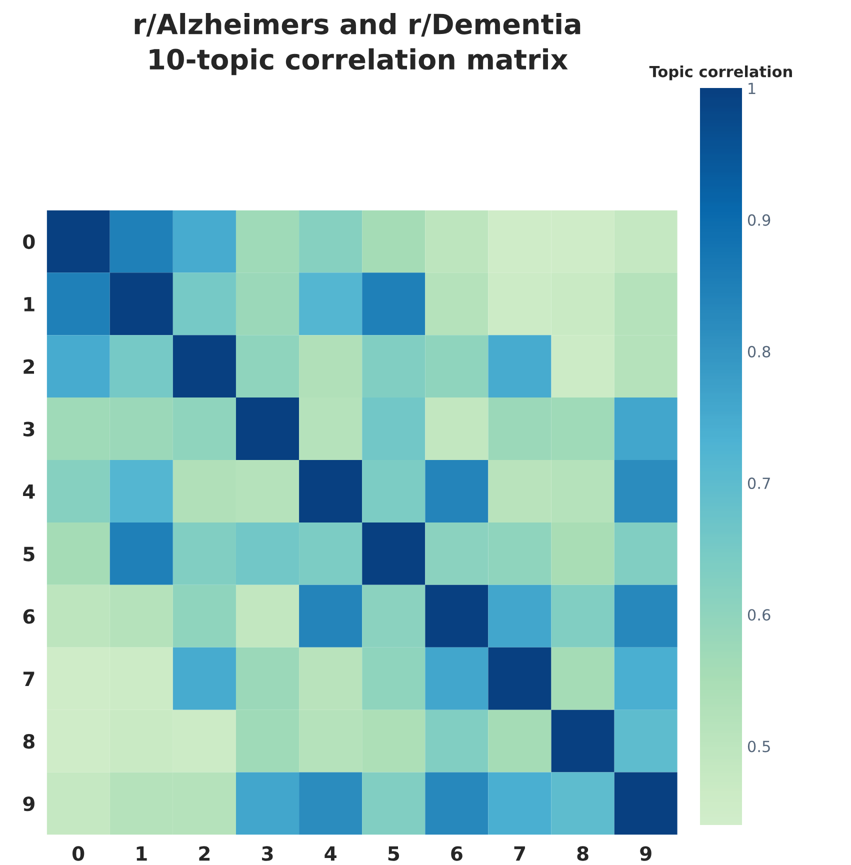 The image size is (851, 865). What do you see at coordinates (29, 242) in the screenshot?
I see `y-tick-label: 0` at bounding box center [29, 242].